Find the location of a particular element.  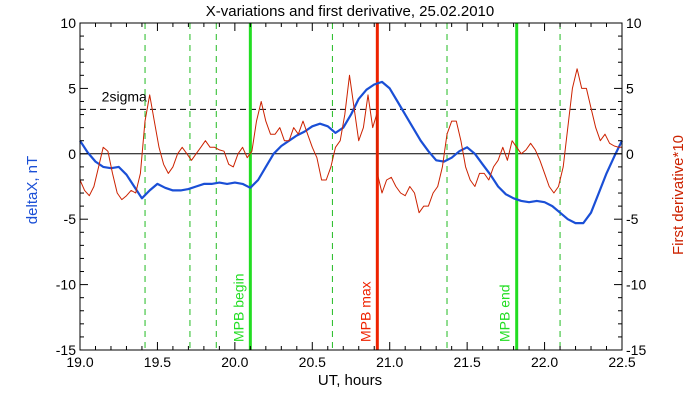

right-y-axis-title: First derivative*10 is located at coordinates (678, 195).